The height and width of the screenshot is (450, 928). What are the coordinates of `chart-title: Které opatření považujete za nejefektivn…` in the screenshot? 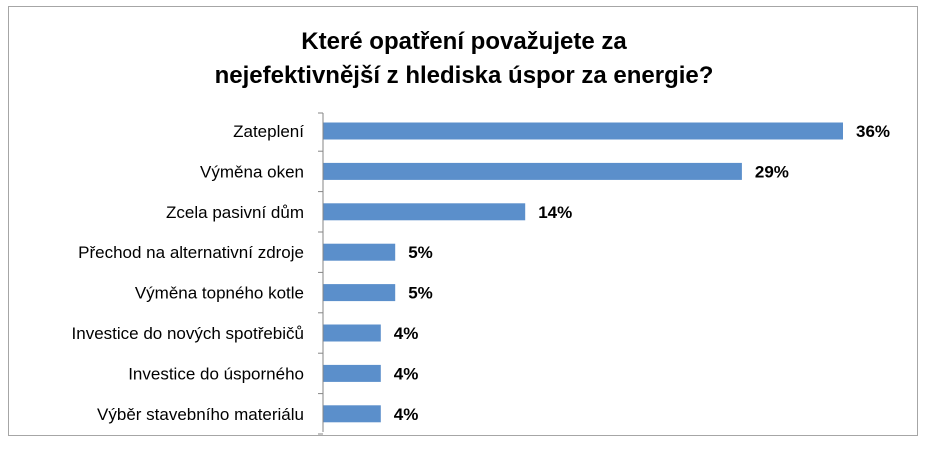 It's located at (464, 59).